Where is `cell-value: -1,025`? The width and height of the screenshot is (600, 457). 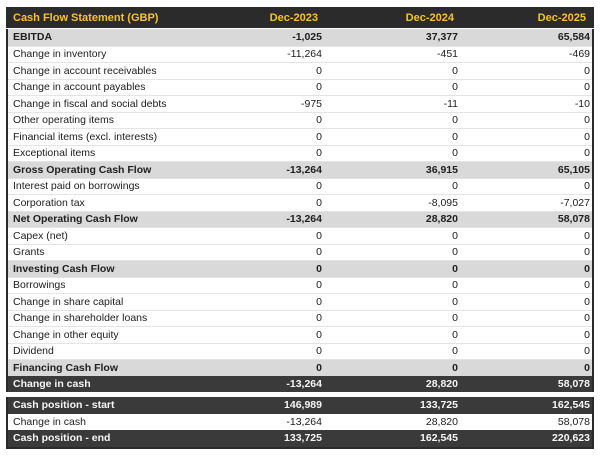 cell-value: -1,025 is located at coordinates (307, 37).